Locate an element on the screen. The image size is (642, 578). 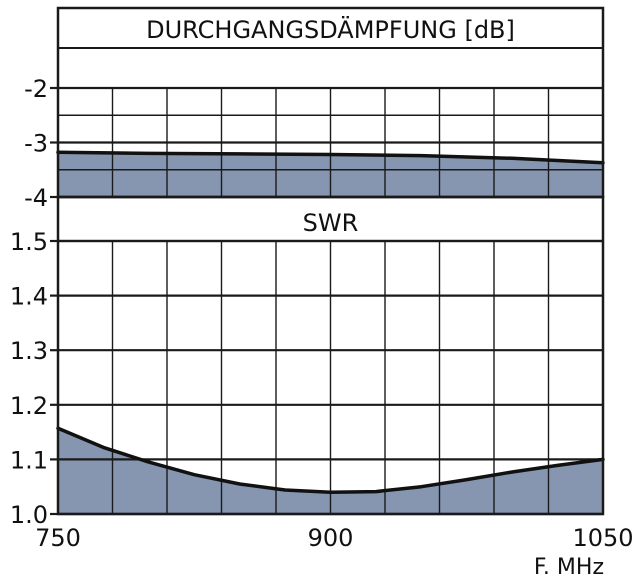
swr-ytick-label: 1.1 is located at coordinates (29, 460).